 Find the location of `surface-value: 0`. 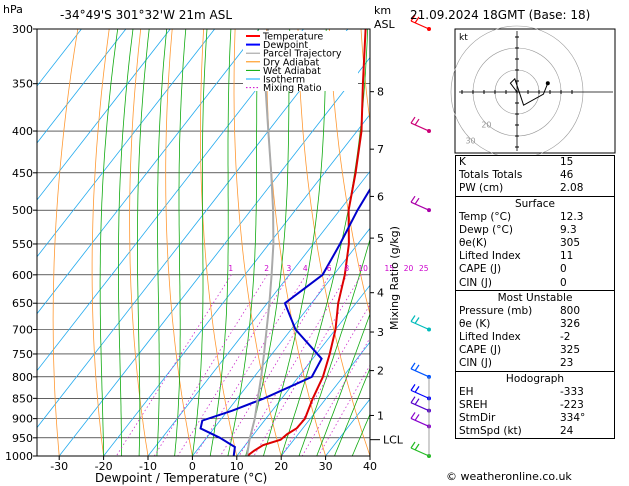

surface-value: 0 is located at coordinates (563, 269).